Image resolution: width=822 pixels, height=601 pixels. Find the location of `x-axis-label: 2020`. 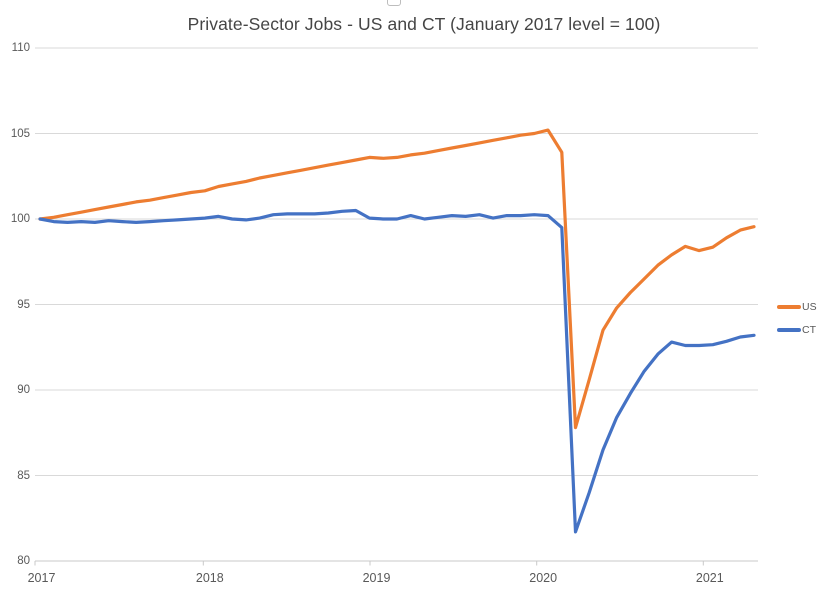

x-axis-label: 2020 is located at coordinates (543, 578).